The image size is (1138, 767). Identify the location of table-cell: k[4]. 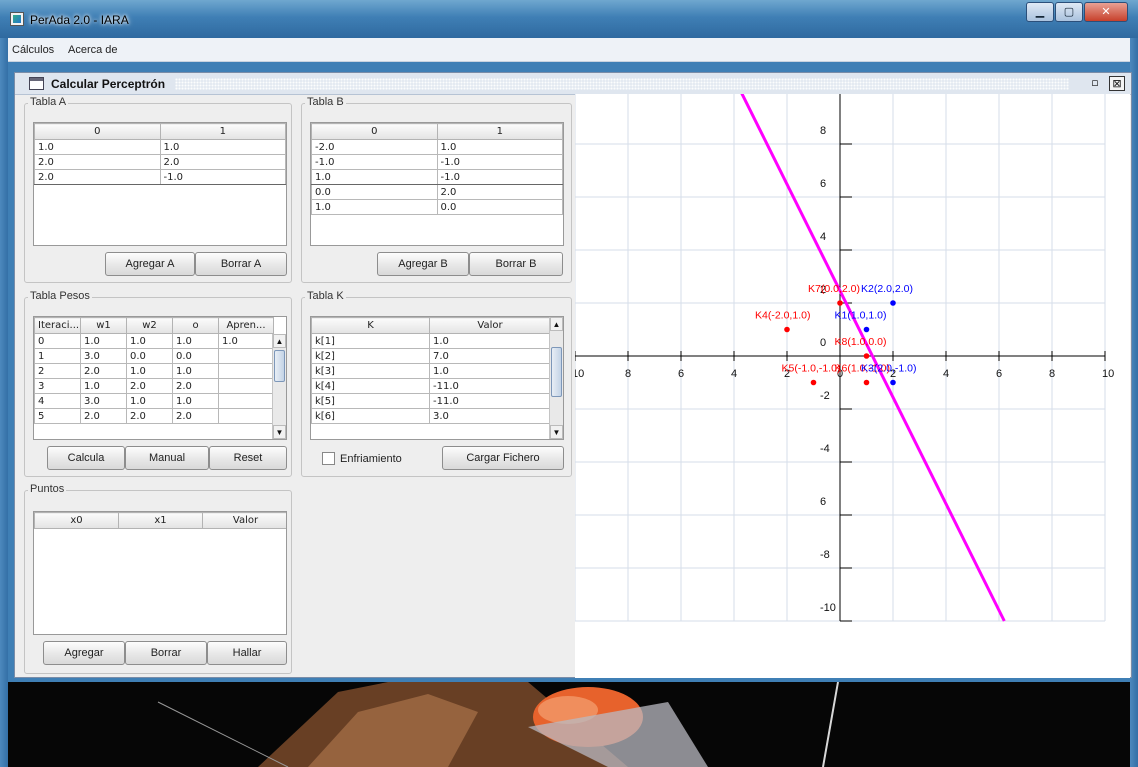
(370, 386).